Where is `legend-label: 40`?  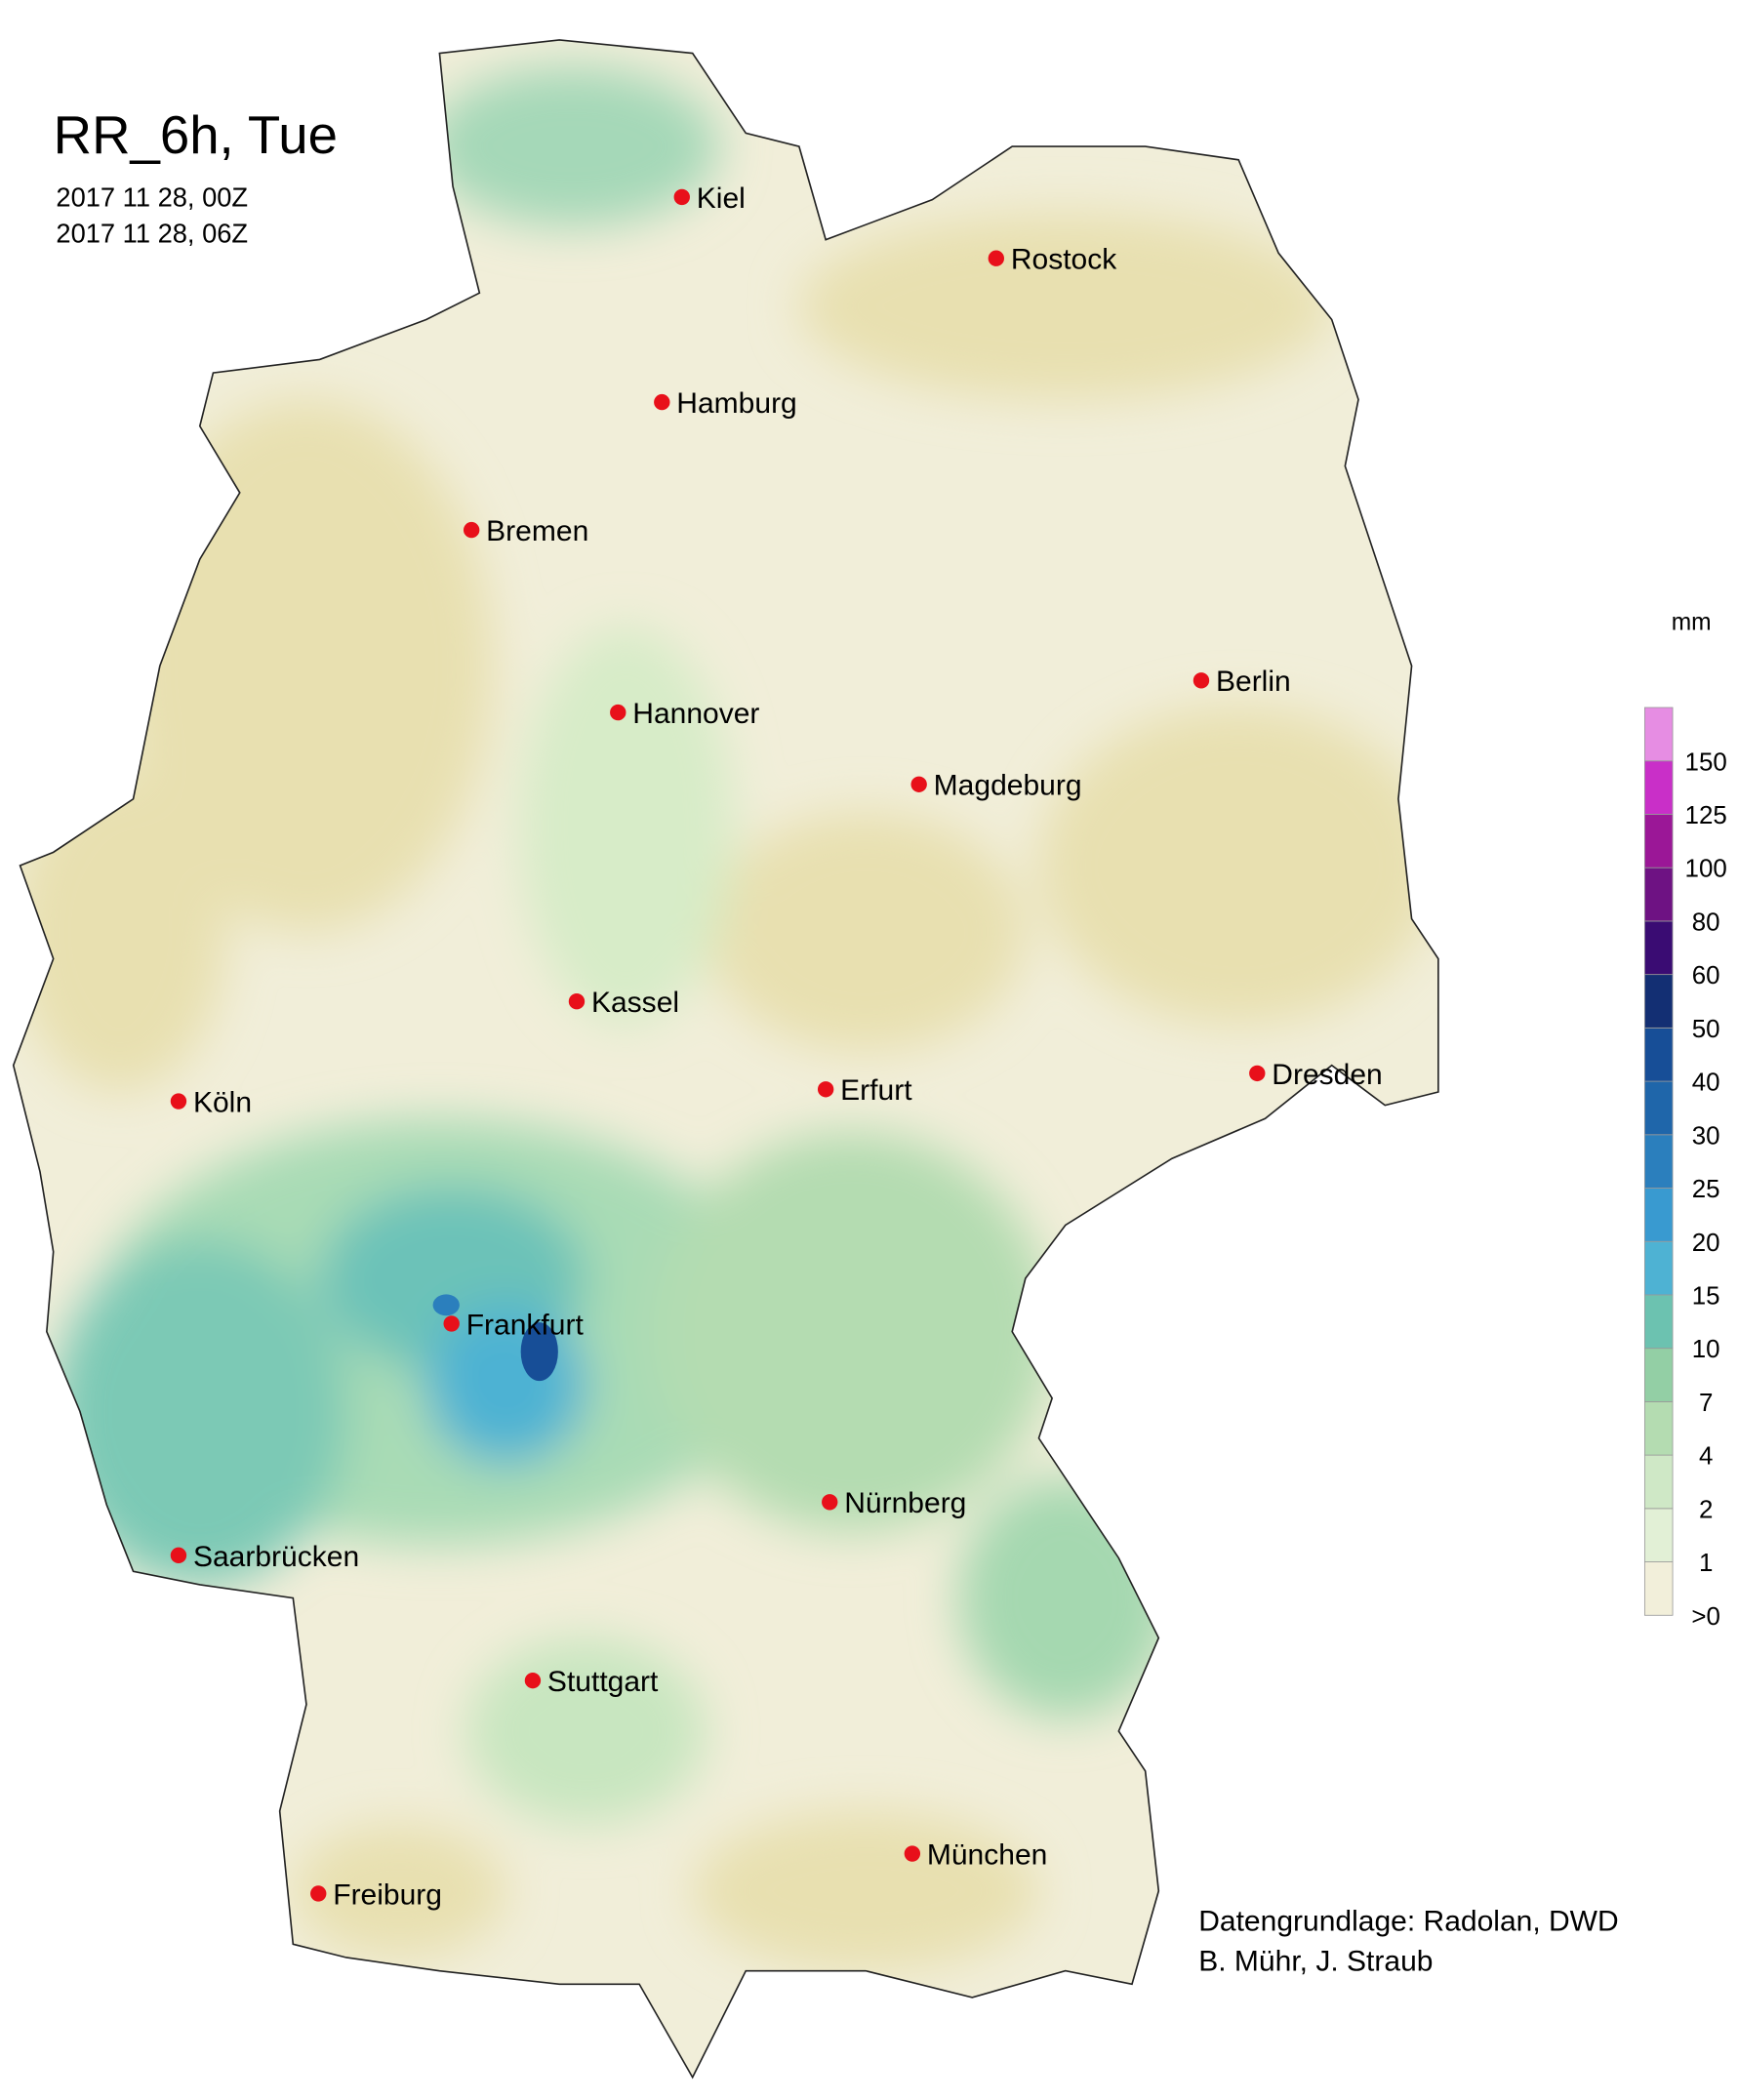 legend-label: 40 is located at coordinates (1706, 1083).